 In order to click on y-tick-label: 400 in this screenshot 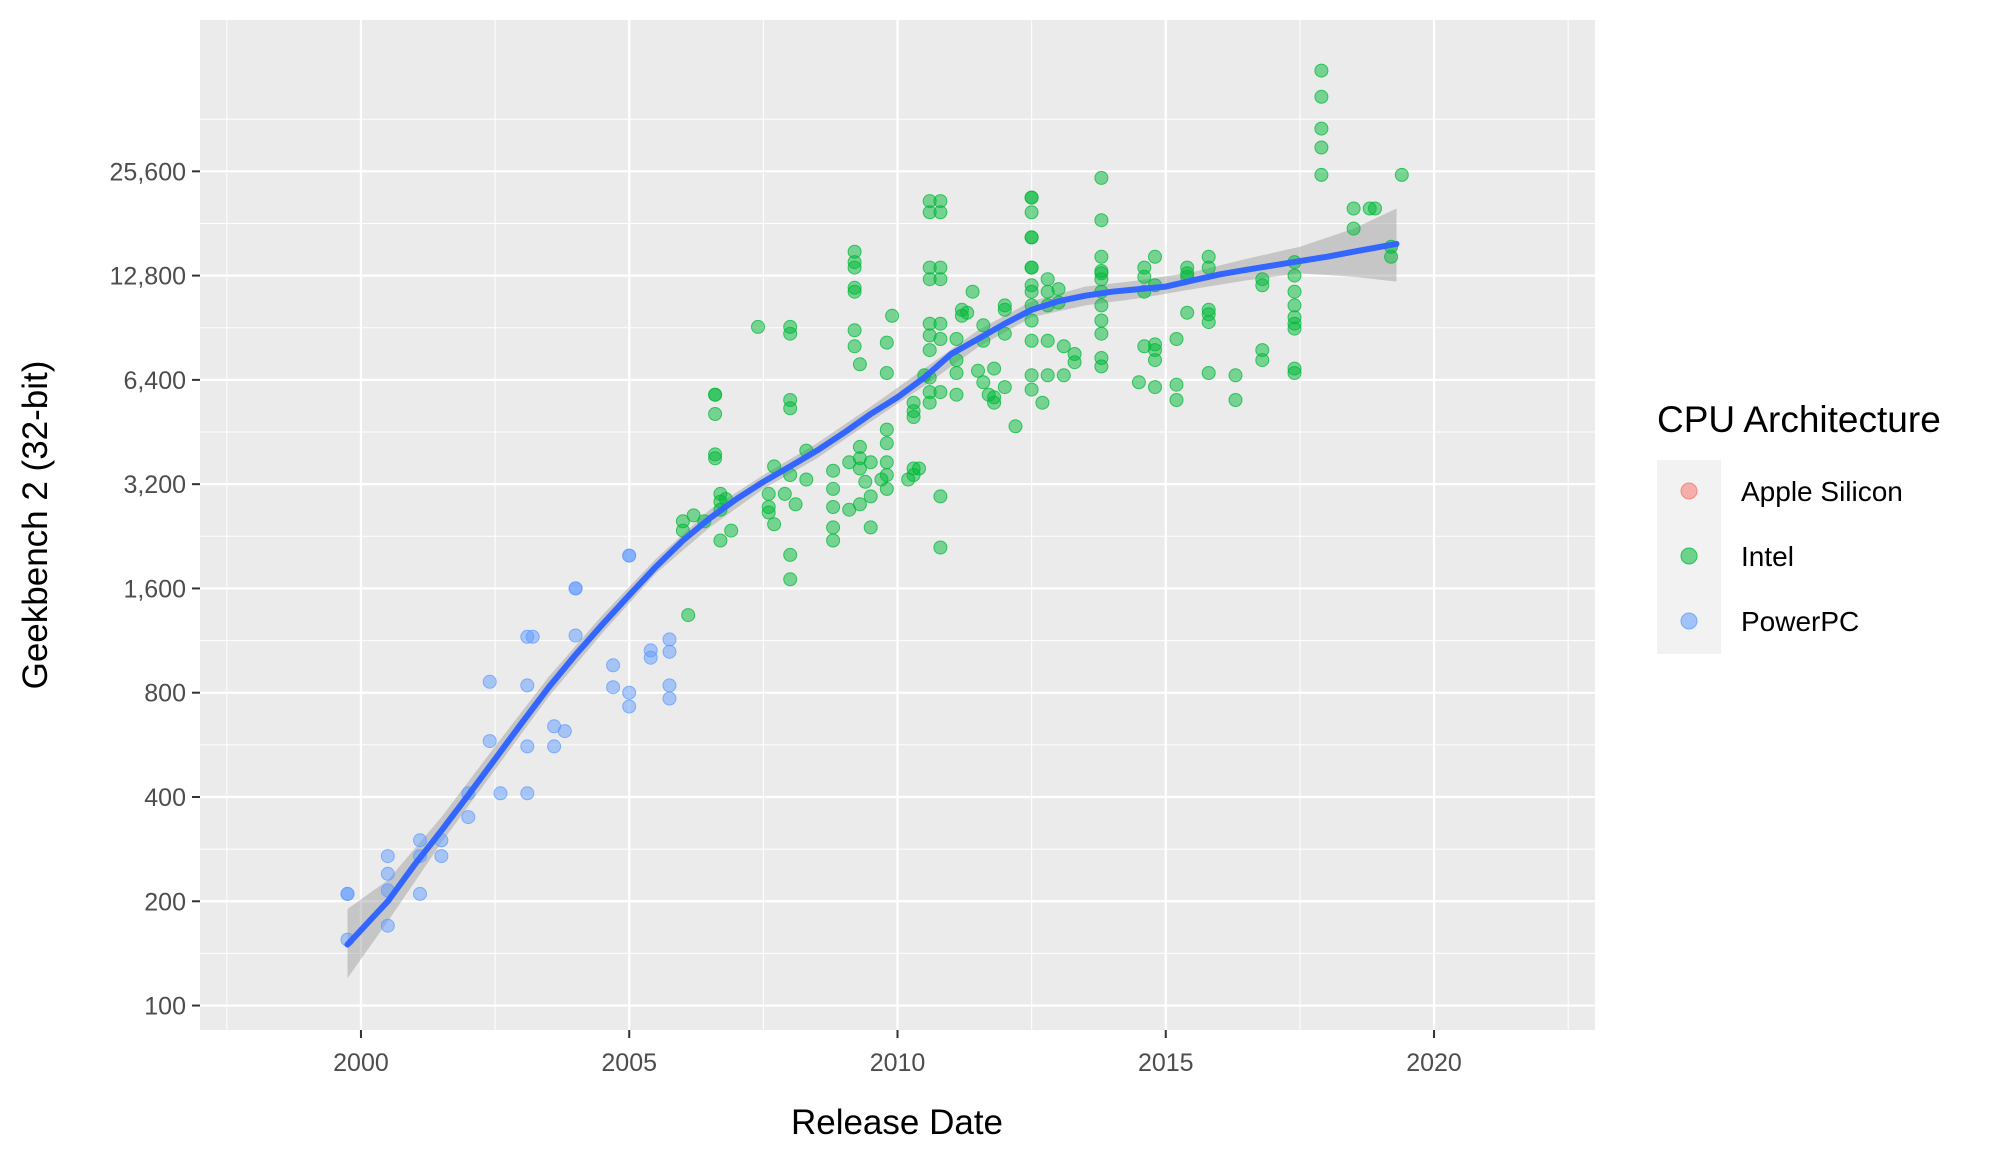, I will do `click(165, 798)`.